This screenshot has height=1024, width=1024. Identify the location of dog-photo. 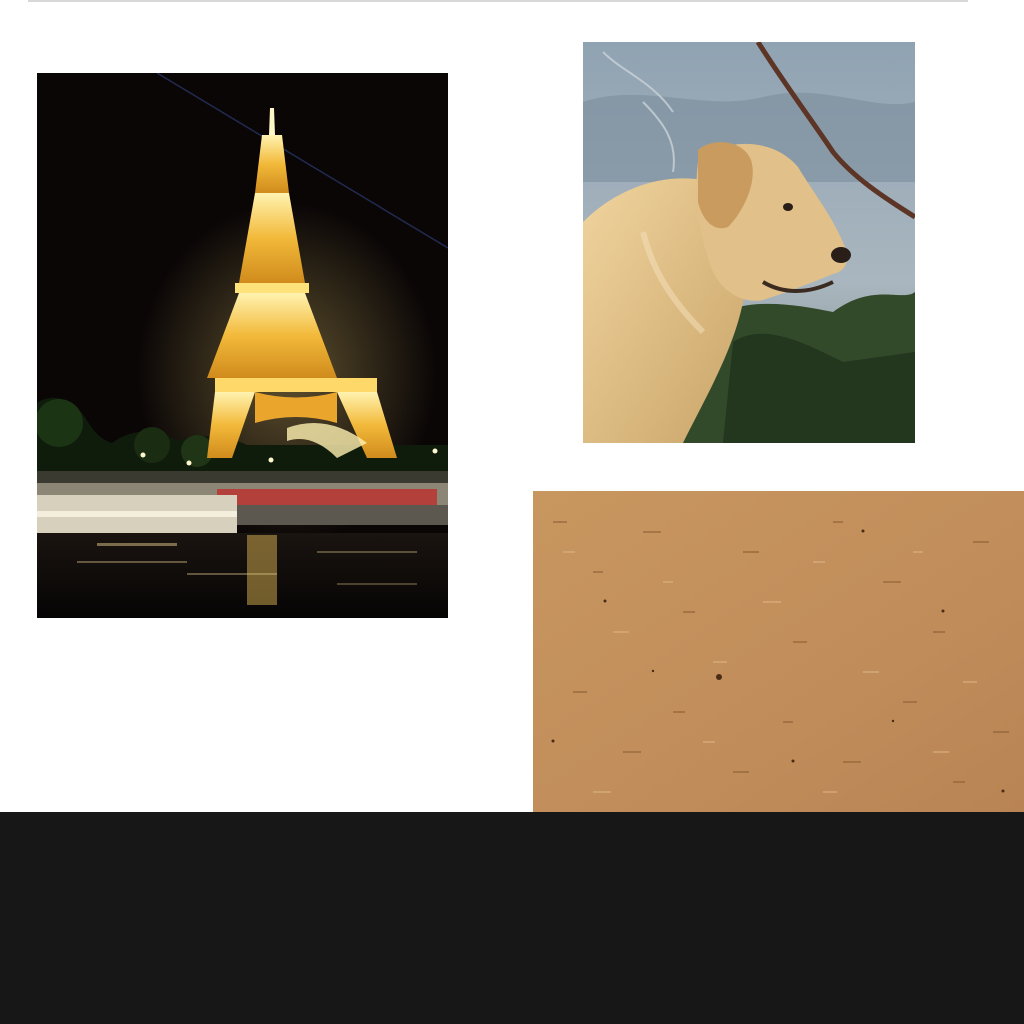
(749, 242).